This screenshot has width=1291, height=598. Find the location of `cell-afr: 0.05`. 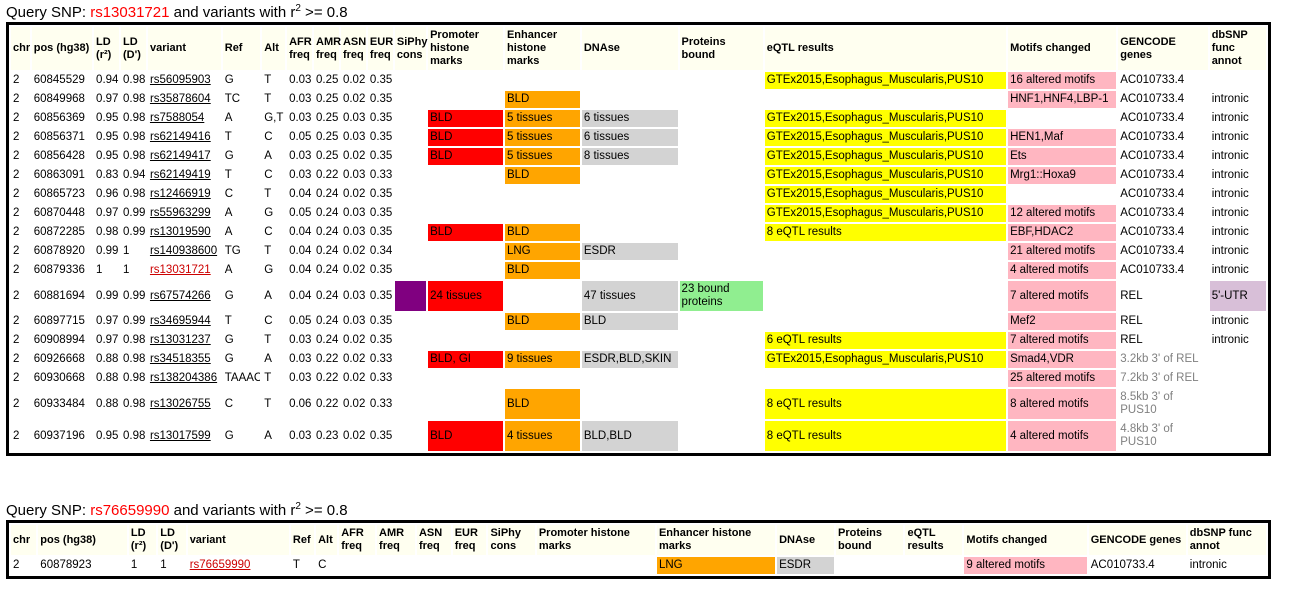

cell-afr: 0.05 is located at coordinates (300, 137).